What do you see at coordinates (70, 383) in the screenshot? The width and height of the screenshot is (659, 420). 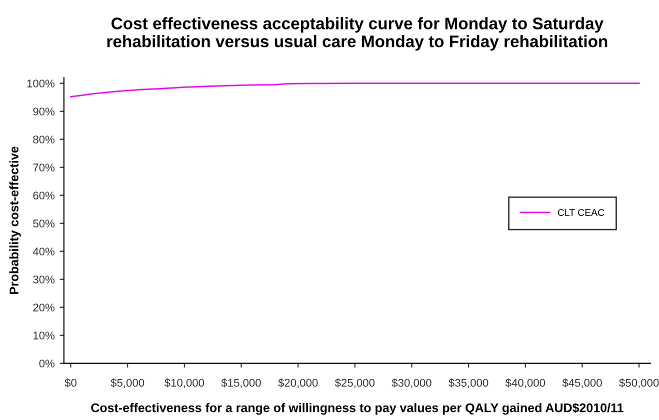 I see `x-tick-label: $0` at bounding box center [70, 383].